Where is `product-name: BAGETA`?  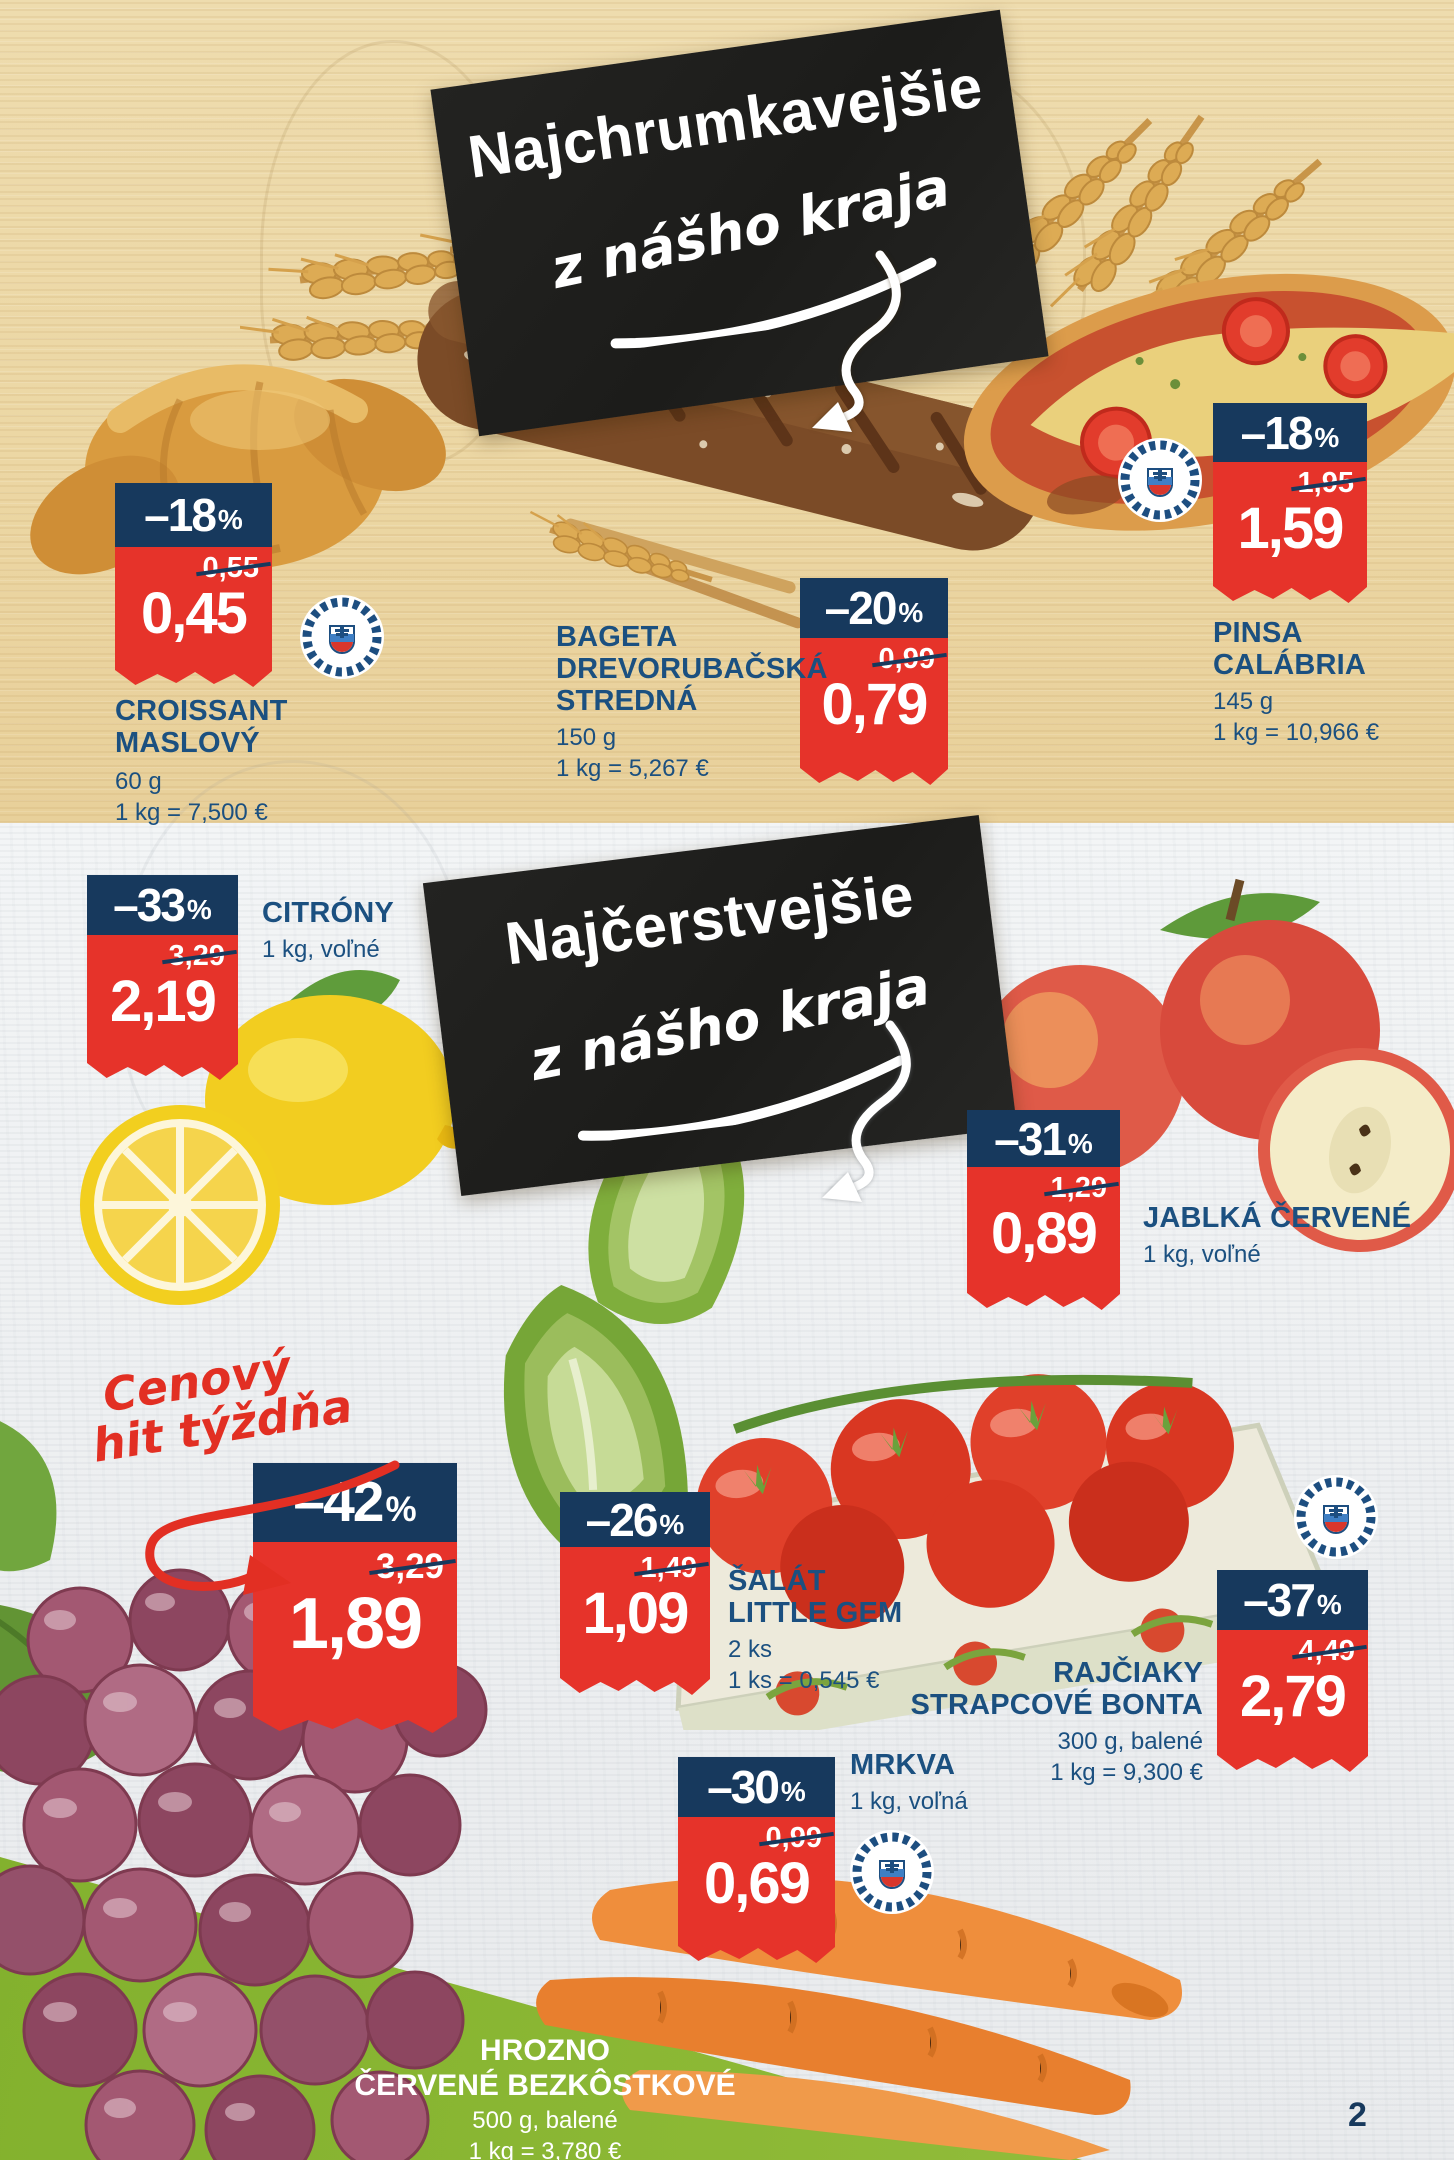 product-name: BAGETA is located at coordinates (617, 637).